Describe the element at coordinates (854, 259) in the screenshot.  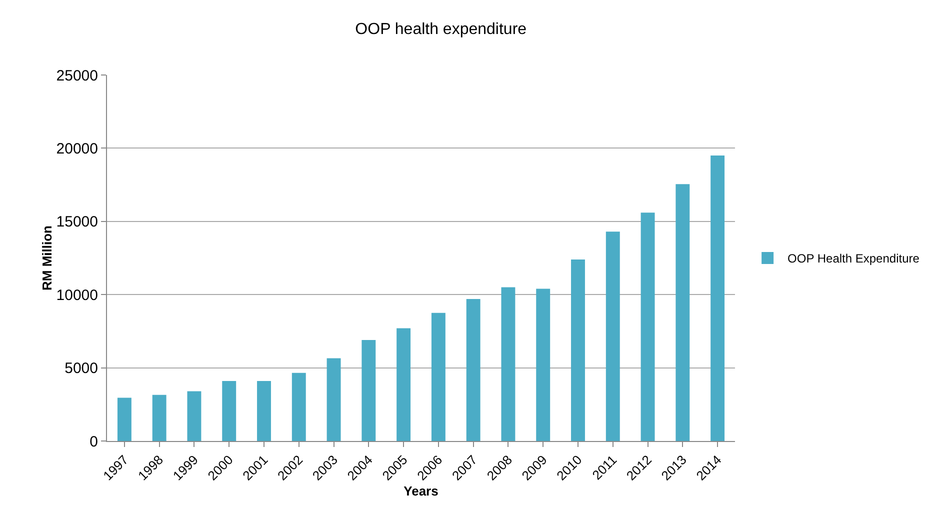
I see `legend-label: OOP Health Expenditure` at that location.